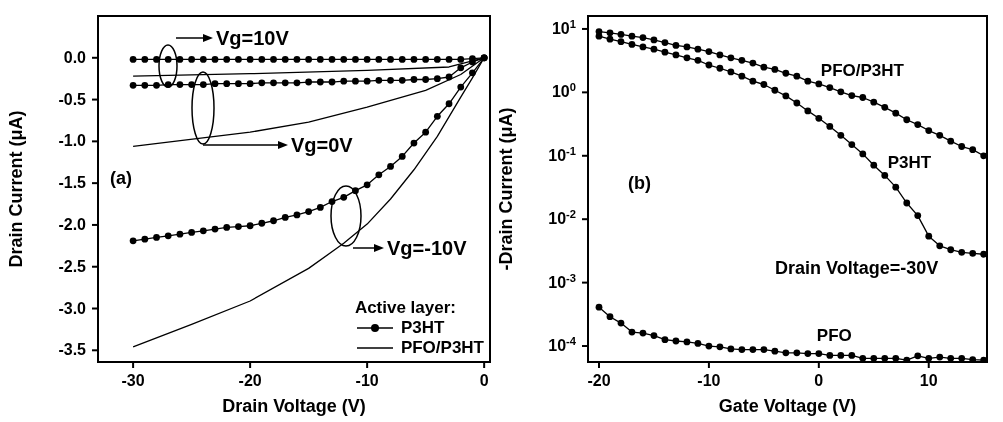 This screenshot has height=422, width=1003. I want to click on x-axis-title: Gate Voltage (V), so click(787, 406).